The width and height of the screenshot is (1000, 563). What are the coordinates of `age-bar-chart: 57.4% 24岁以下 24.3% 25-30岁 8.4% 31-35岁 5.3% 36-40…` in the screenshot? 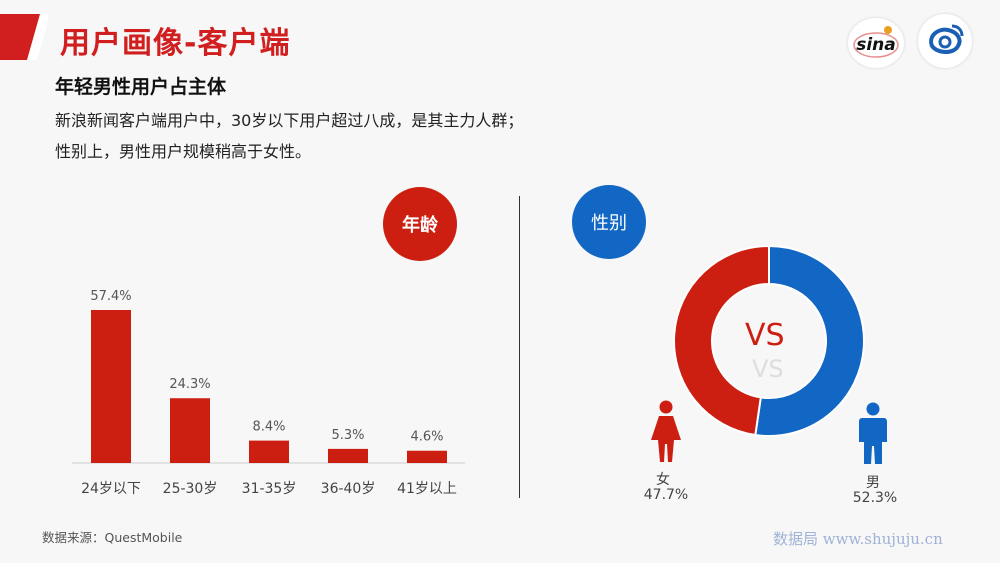 It's located at (268, 393).